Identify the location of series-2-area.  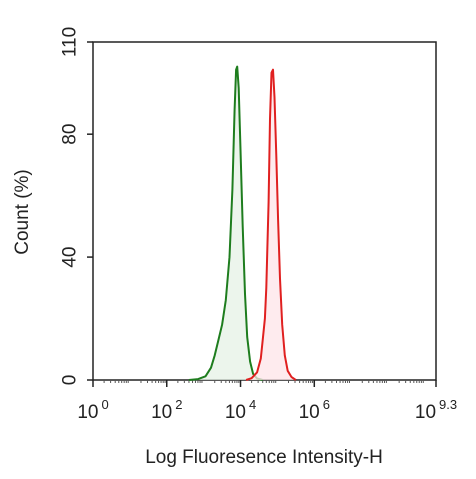
(271, 224).